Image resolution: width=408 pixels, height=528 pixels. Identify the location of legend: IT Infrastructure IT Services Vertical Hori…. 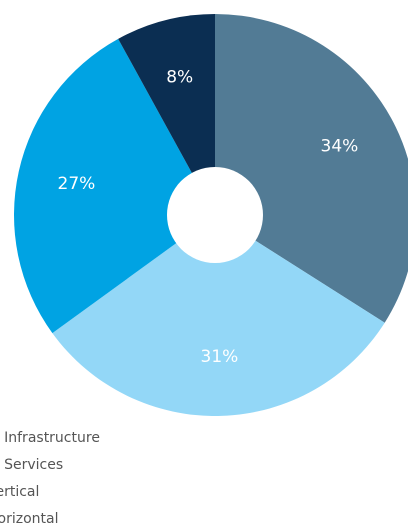
(50, 478).